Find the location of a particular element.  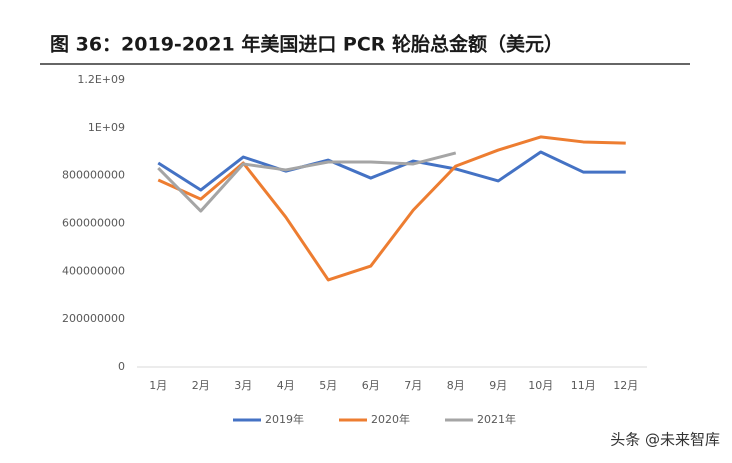

x-tick-label: 1月 is located at coordinates (158, 385).